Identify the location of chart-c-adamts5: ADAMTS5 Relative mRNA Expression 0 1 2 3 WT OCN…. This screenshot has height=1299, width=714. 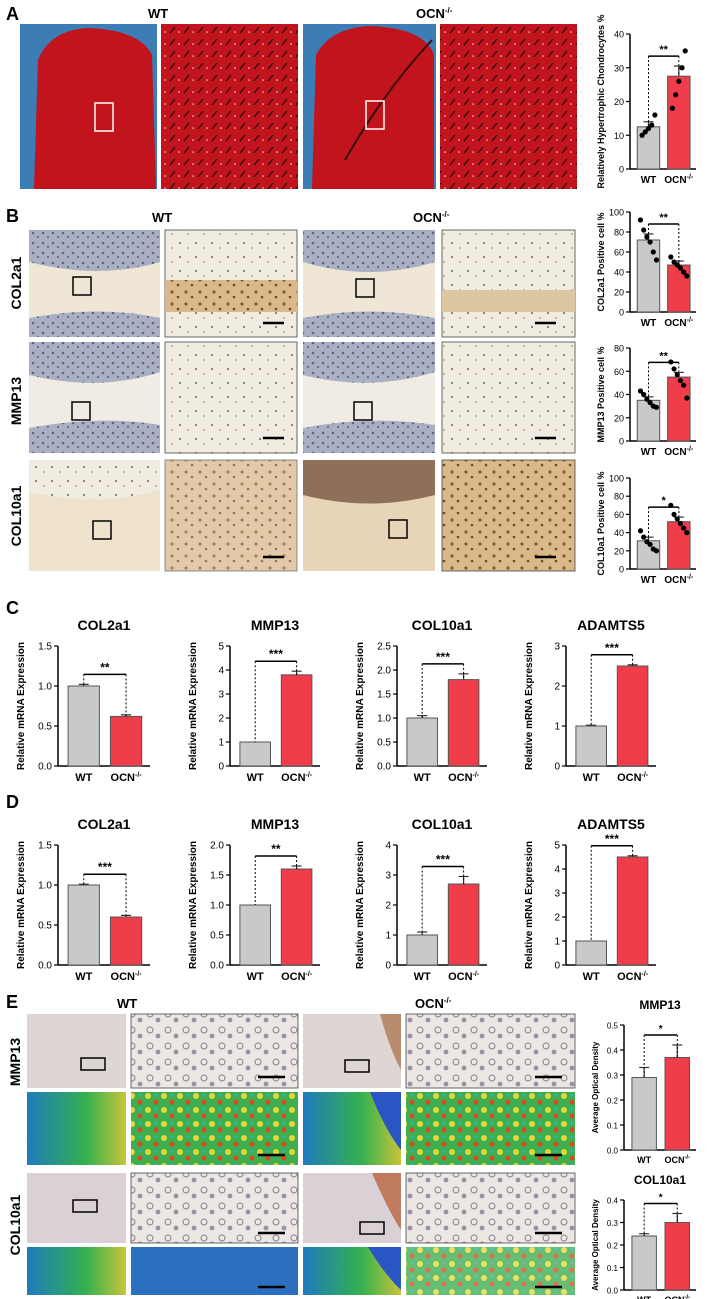
(590, 700).